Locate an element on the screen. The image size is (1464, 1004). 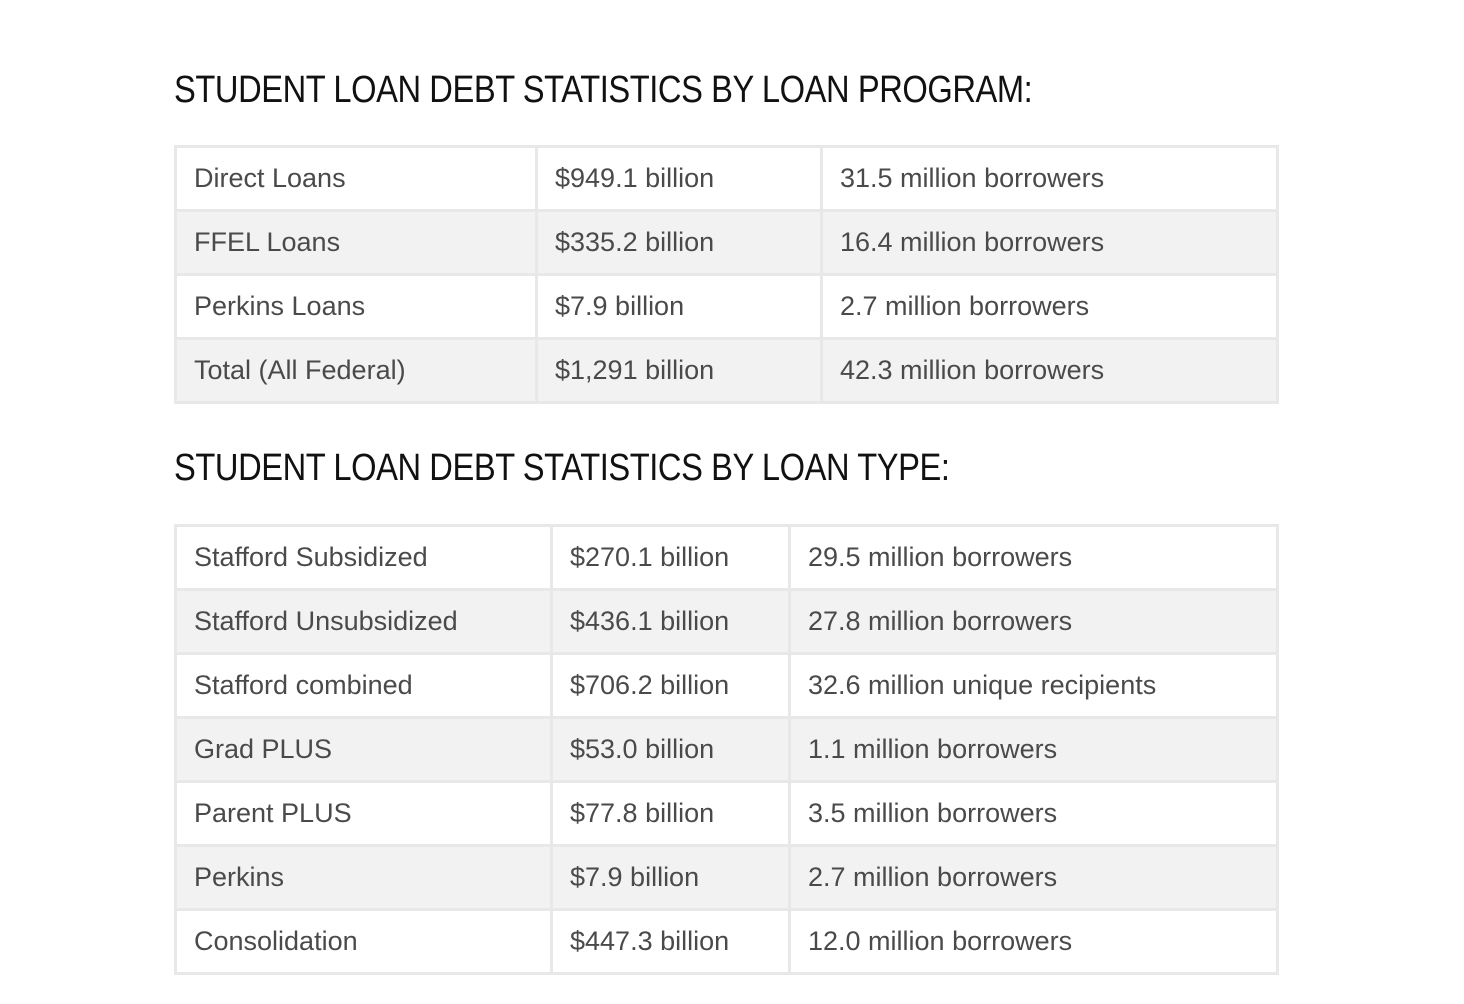
loan-type-name: Parent PLUS is located at coordinates (363, 813).